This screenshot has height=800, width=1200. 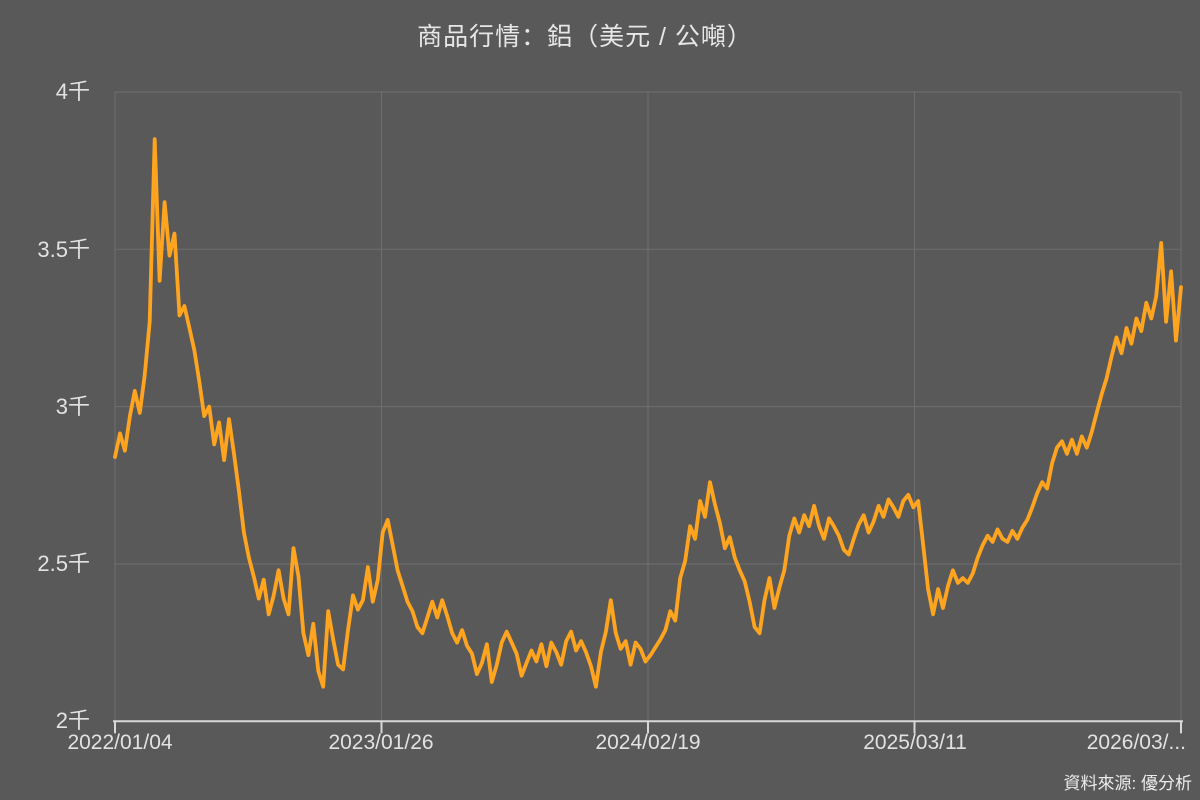 What do you see at coordinates (72, 720) in the screenshot?
I see `y-axis-label-2000: 2千` at bounding box center [72, 720].